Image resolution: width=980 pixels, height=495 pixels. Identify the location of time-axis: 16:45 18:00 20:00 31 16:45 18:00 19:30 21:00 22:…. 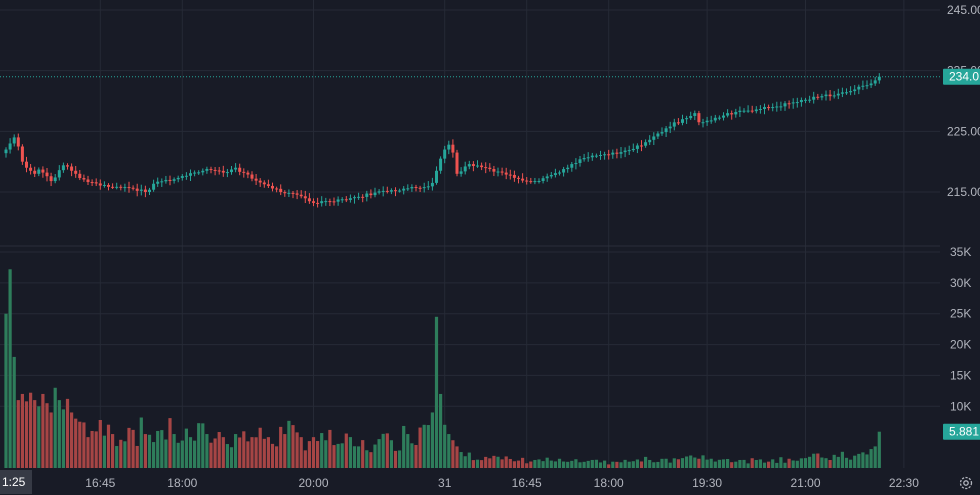
(502, 483).